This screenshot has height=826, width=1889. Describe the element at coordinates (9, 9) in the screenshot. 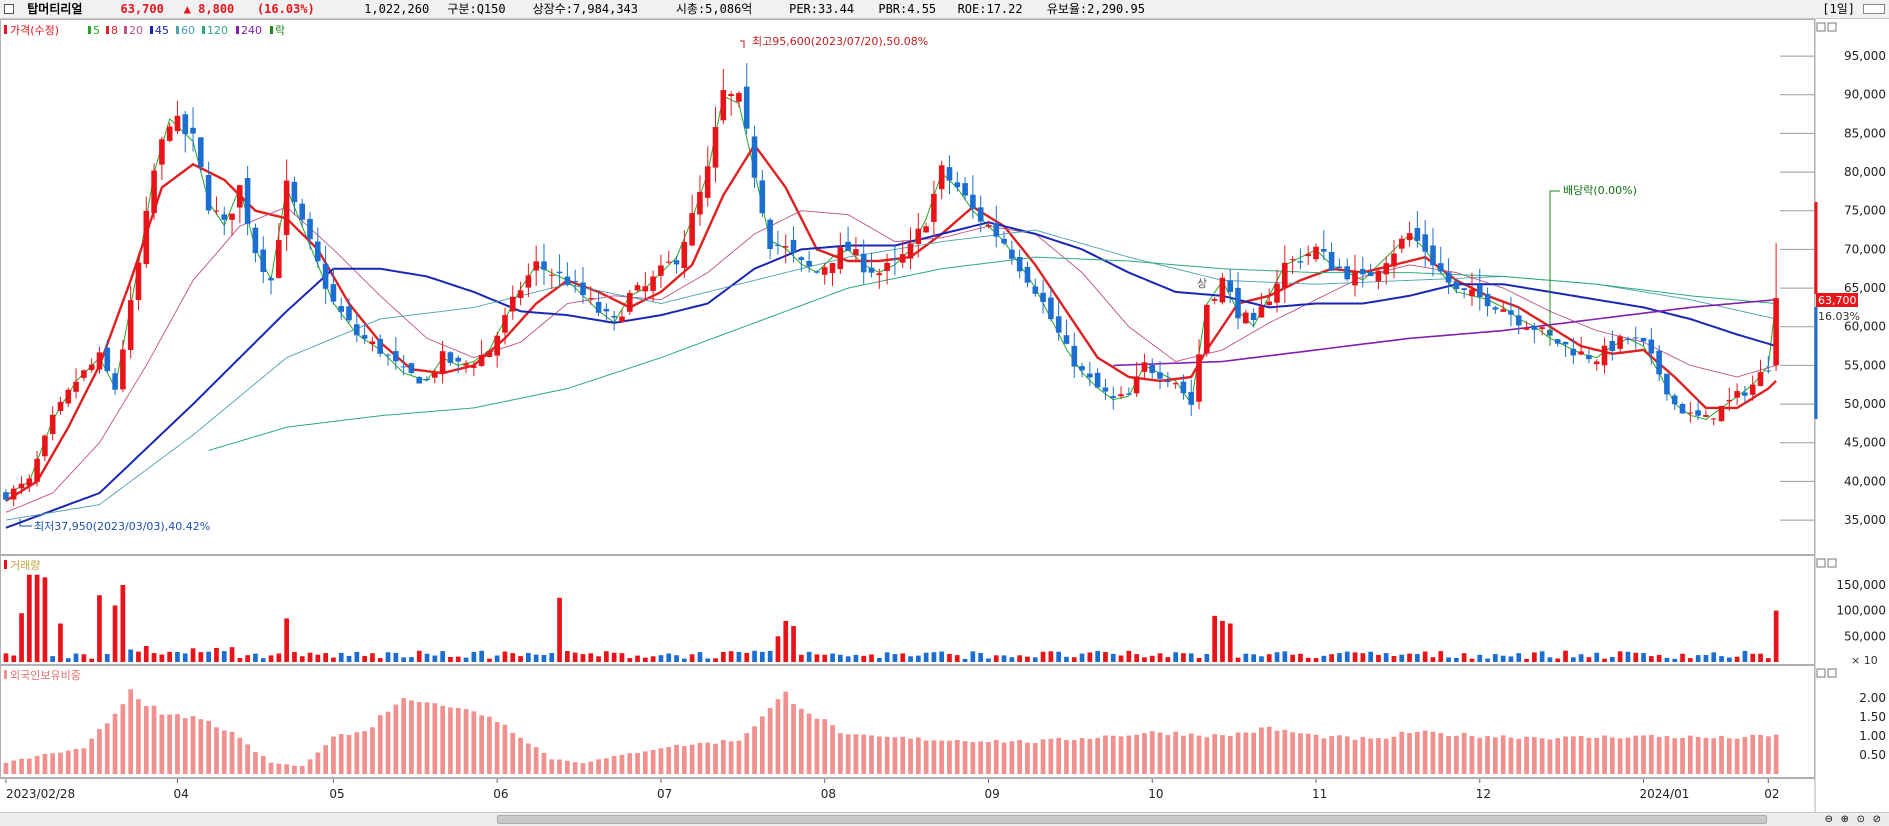

I see `checkbox-icon` at that location.